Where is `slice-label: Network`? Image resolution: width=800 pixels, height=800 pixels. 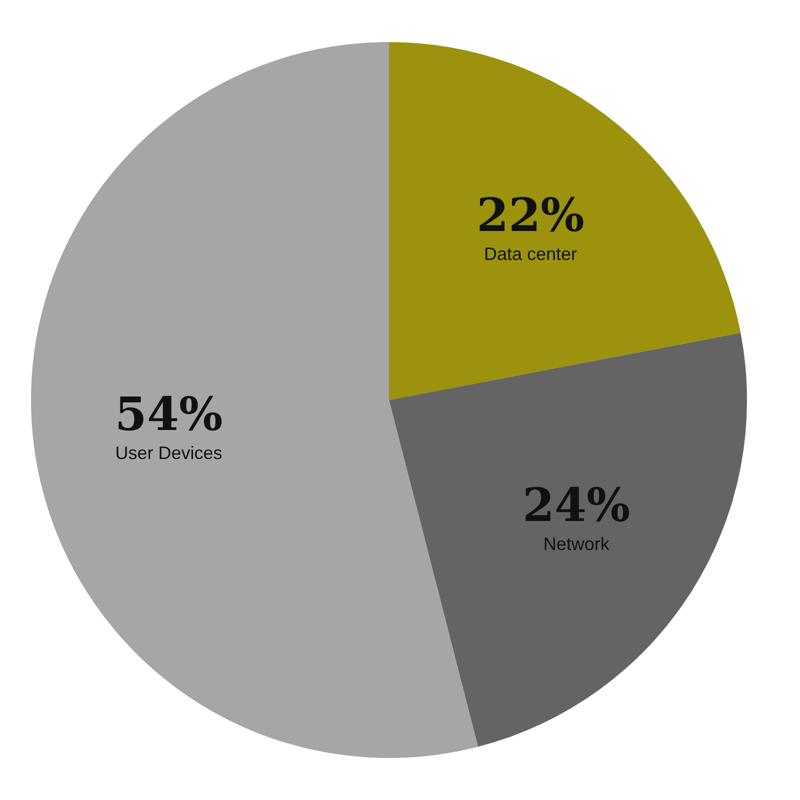
slice-label: Network is located at coordinates (576, 544).